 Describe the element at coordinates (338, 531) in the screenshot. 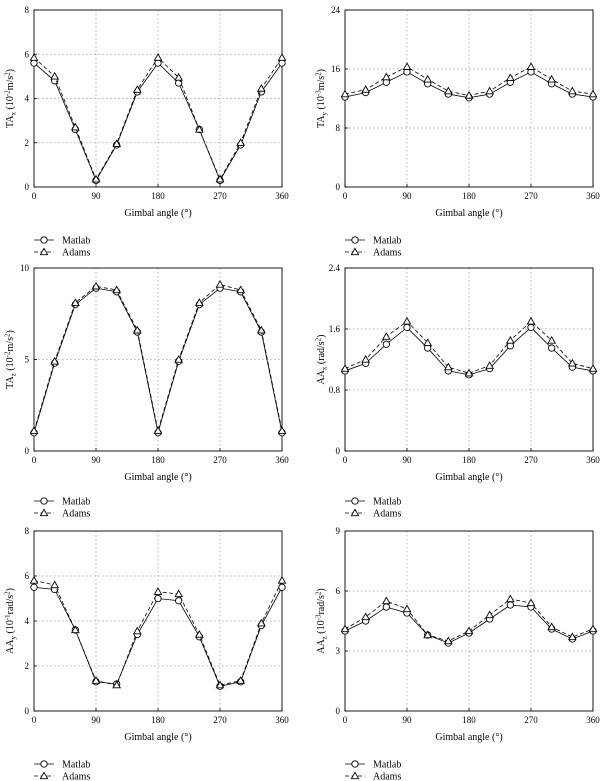

I see `y-tick-label: 9` at that location.